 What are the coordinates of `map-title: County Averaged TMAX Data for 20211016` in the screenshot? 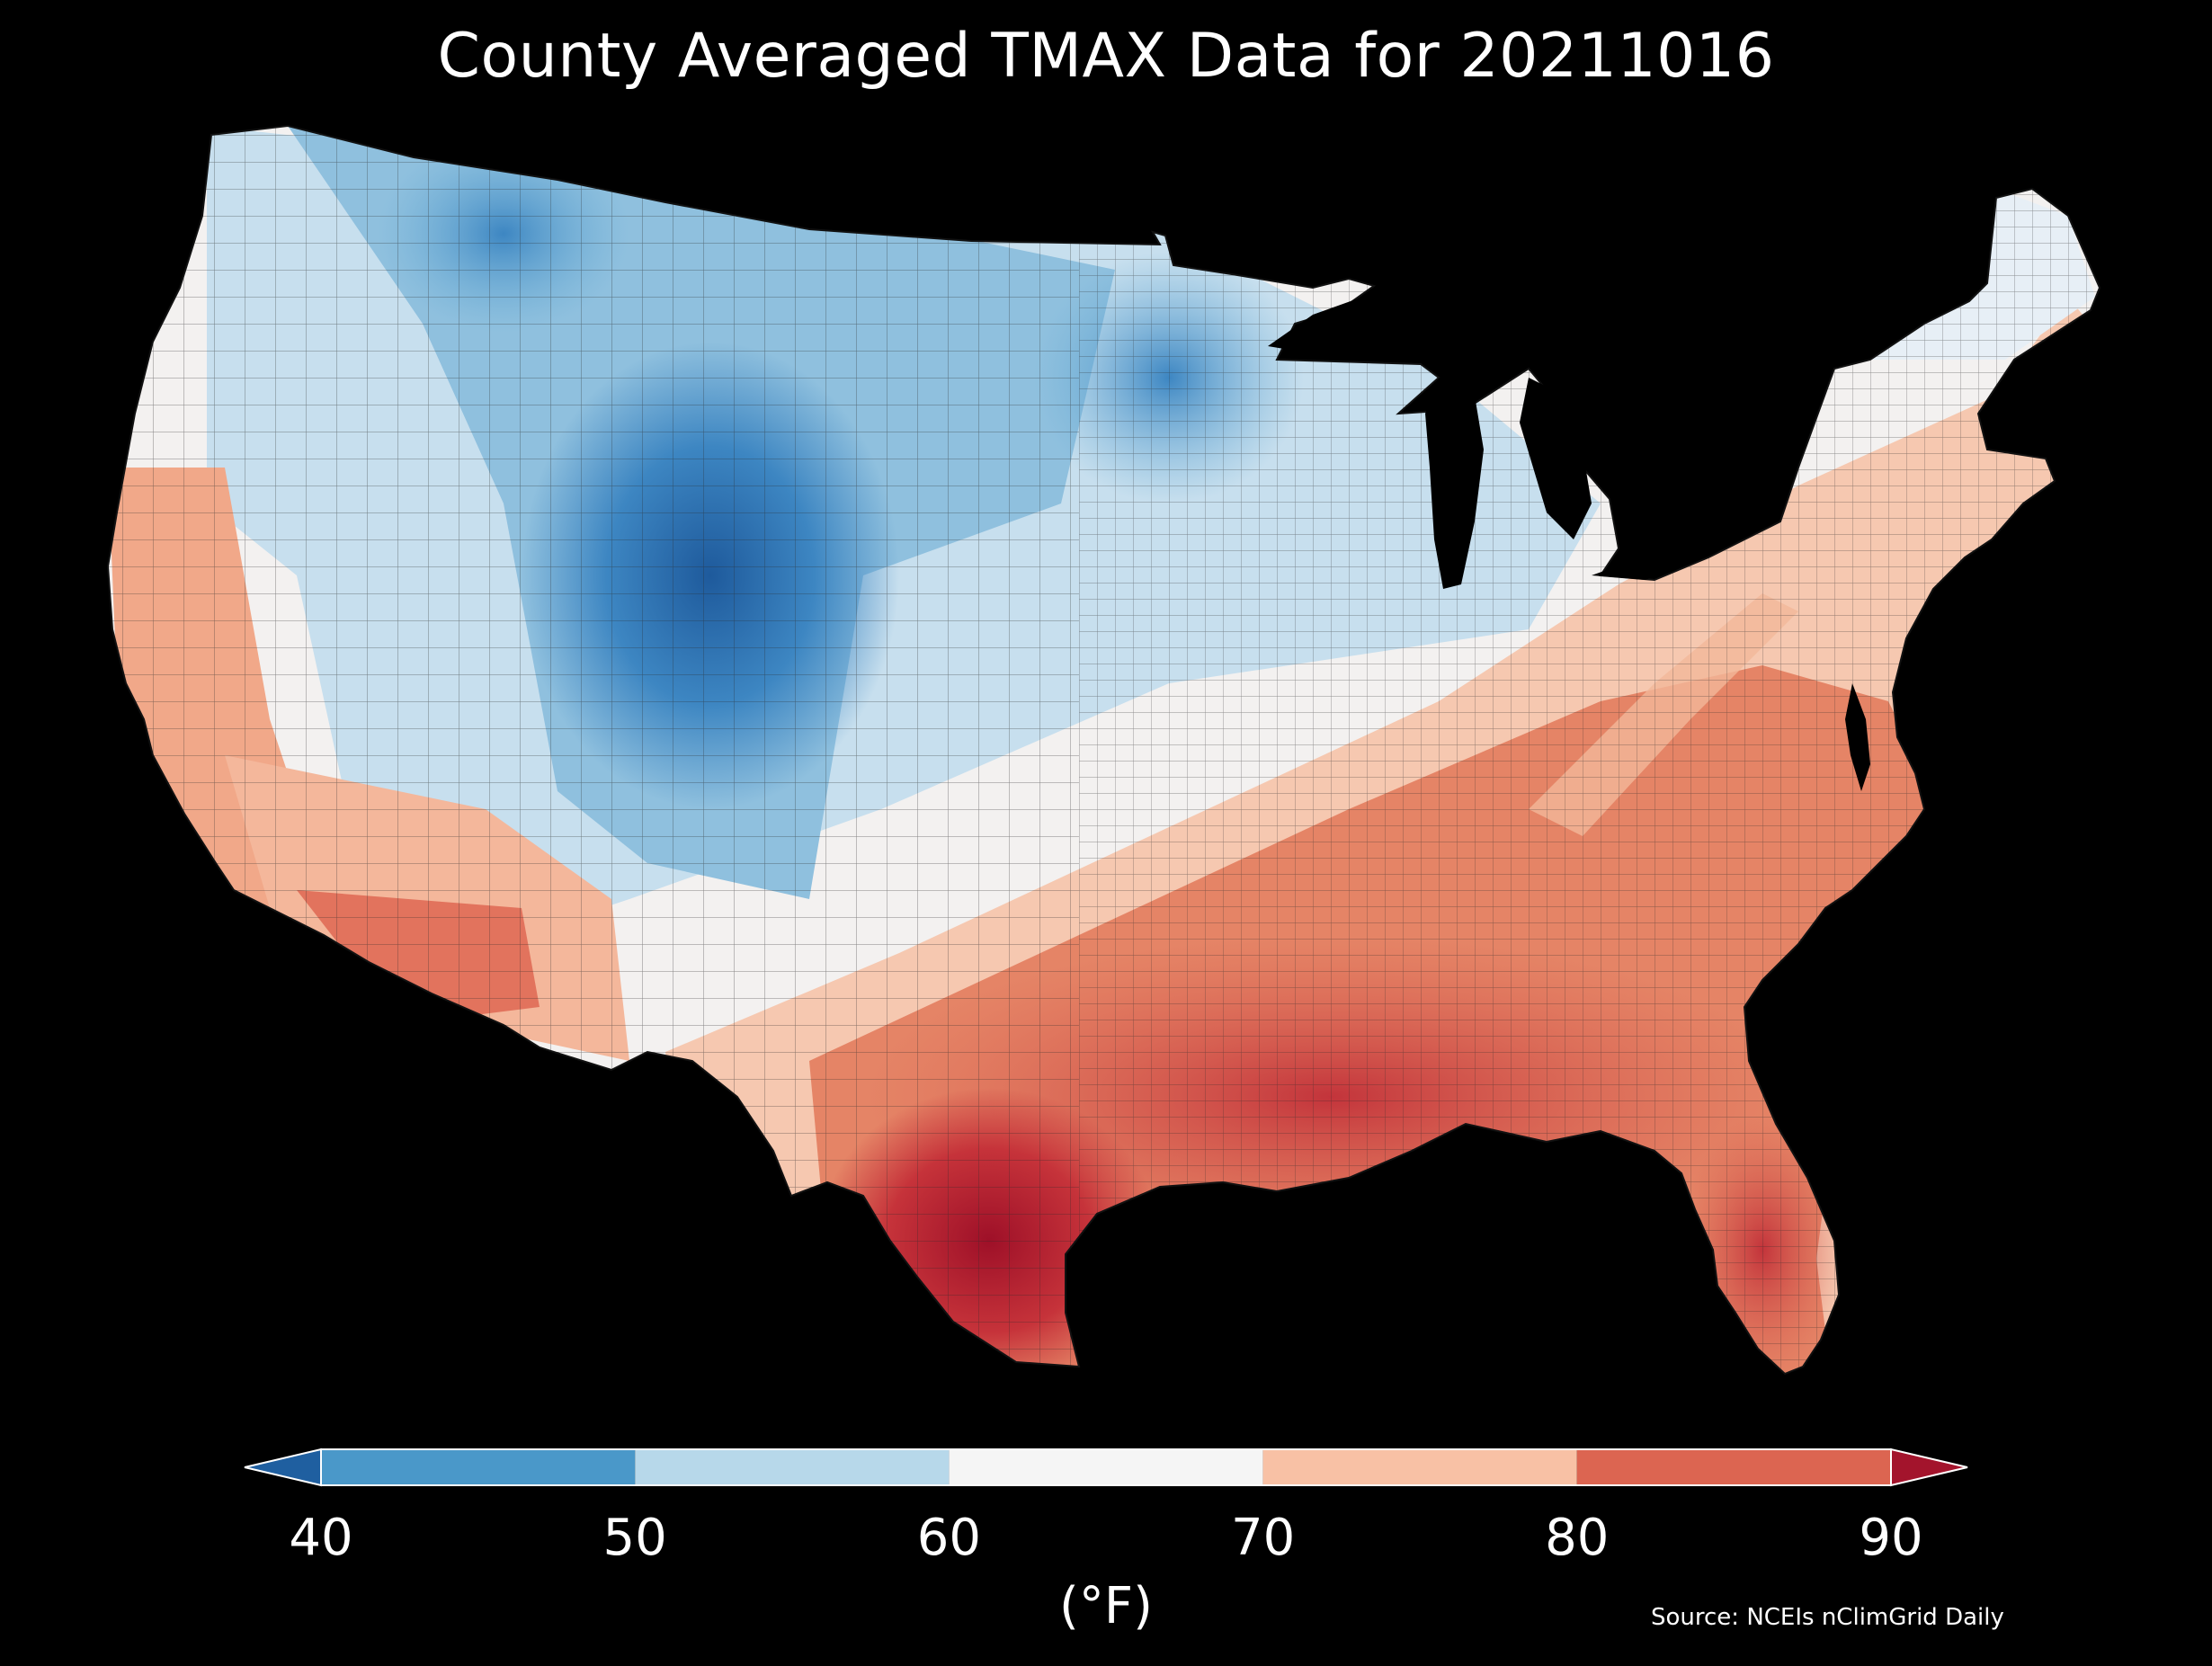 It's located at (1106, 56).